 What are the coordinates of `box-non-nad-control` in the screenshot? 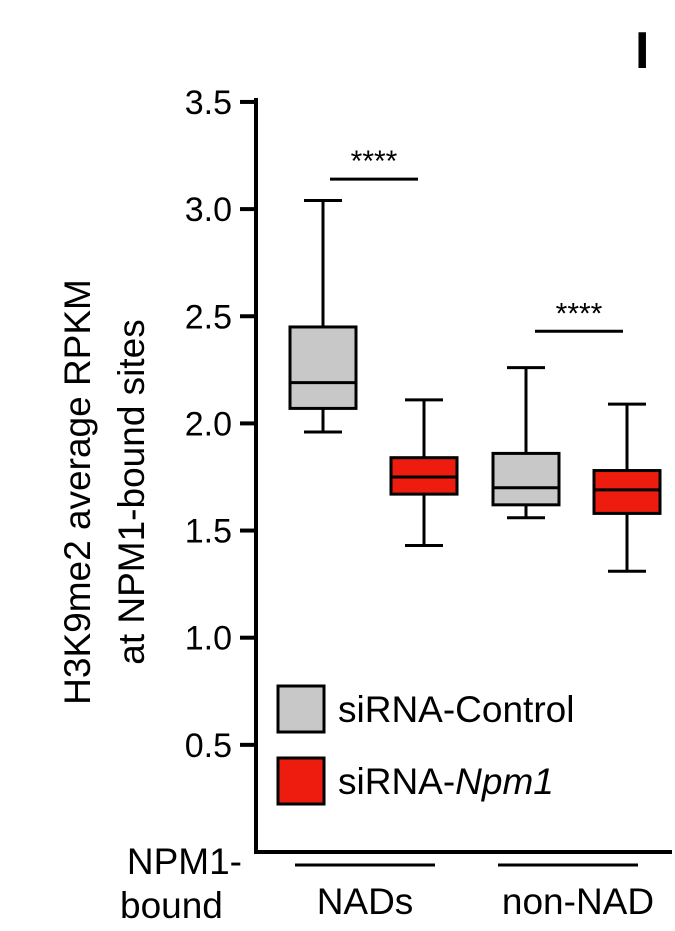 It's located at (526, 443).